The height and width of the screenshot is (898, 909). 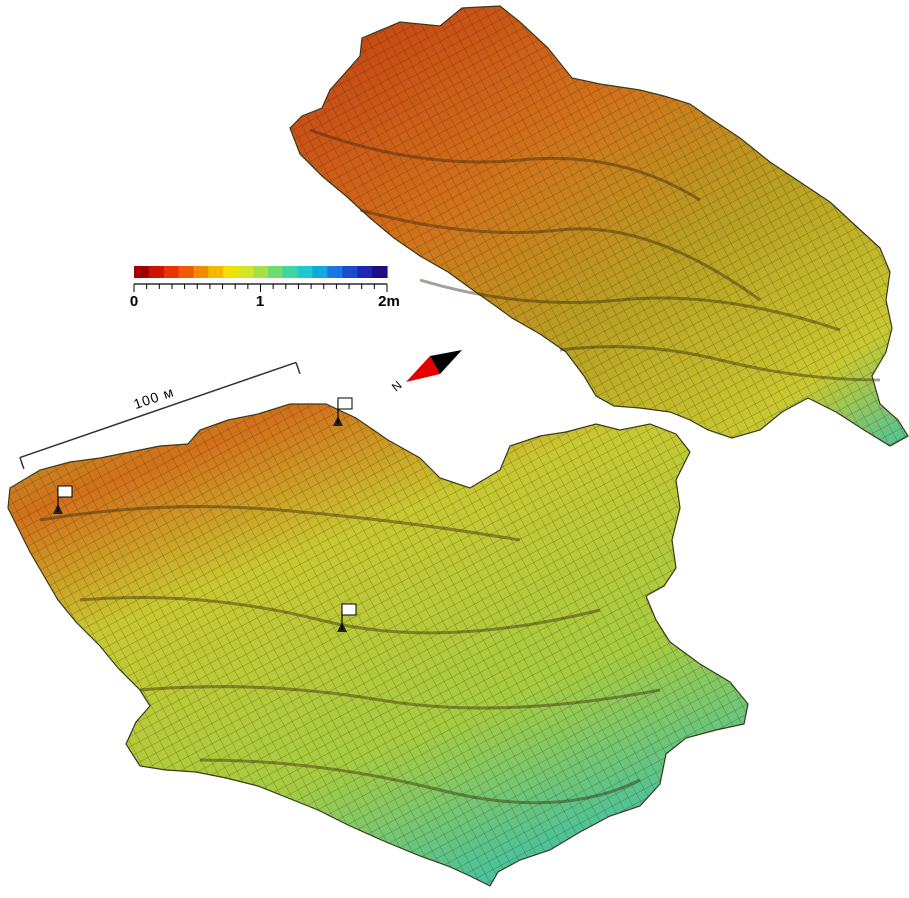 I want to click on scale-bar-line, so click(x=158, y=410).